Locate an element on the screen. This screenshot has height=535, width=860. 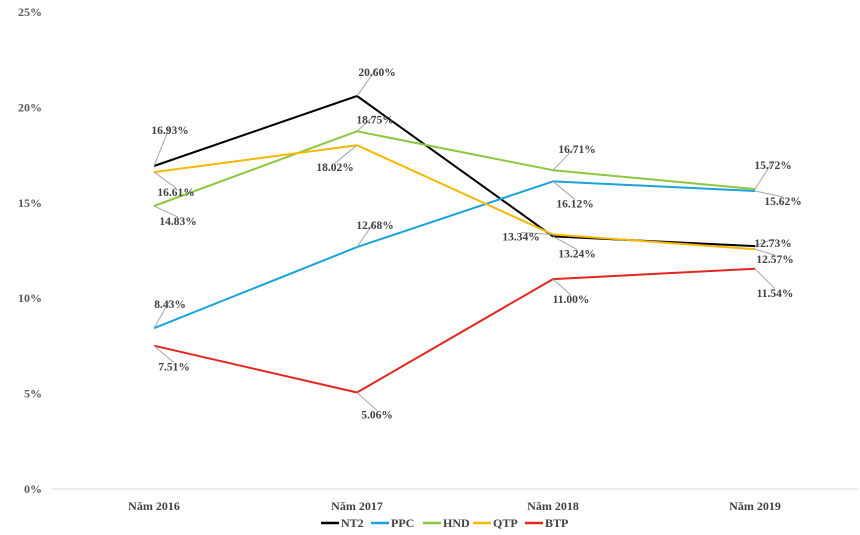
y-tick-label: 25% is located at coordinates (30, 12).